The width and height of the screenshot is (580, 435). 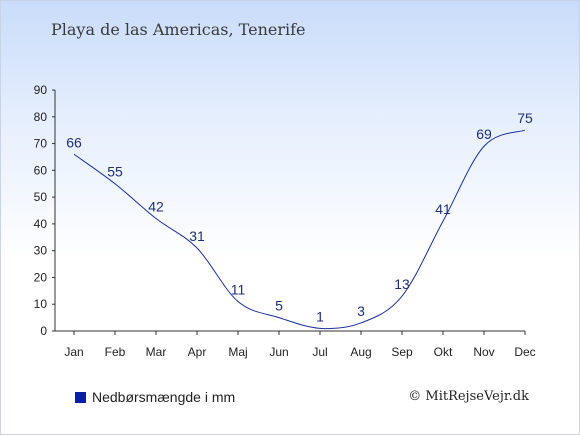 What do you see at coordinates (402, 284) in the screenshot?
I see `data-label: 13` at bounding box center [402, 284].